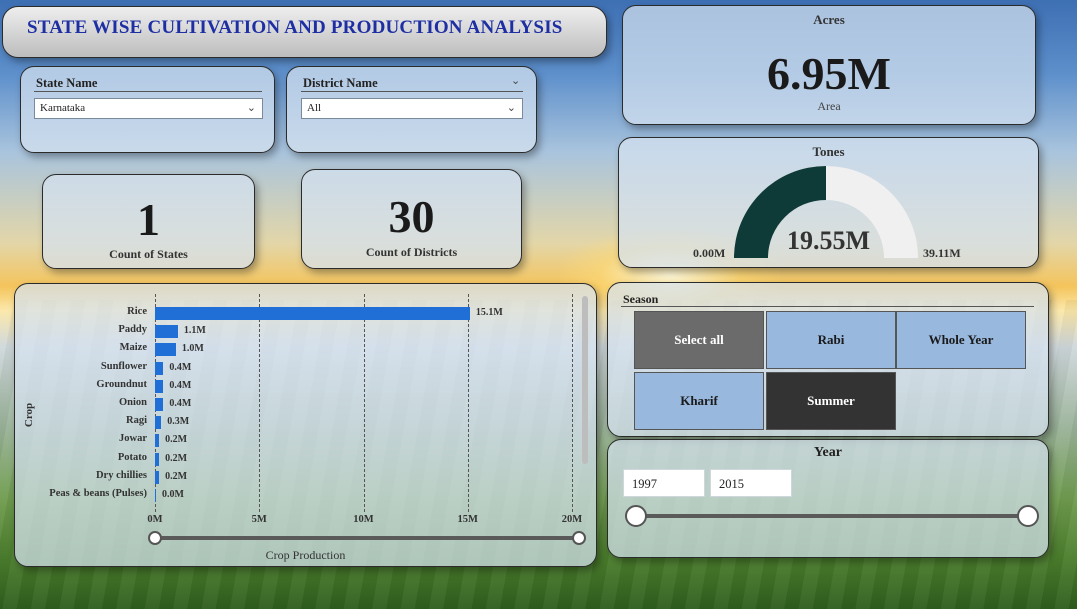 The height and width of the screenshot is (609, 1077). I want to click on state-slicer-card: State Name Karnataka ⌄, so click(147, 109).